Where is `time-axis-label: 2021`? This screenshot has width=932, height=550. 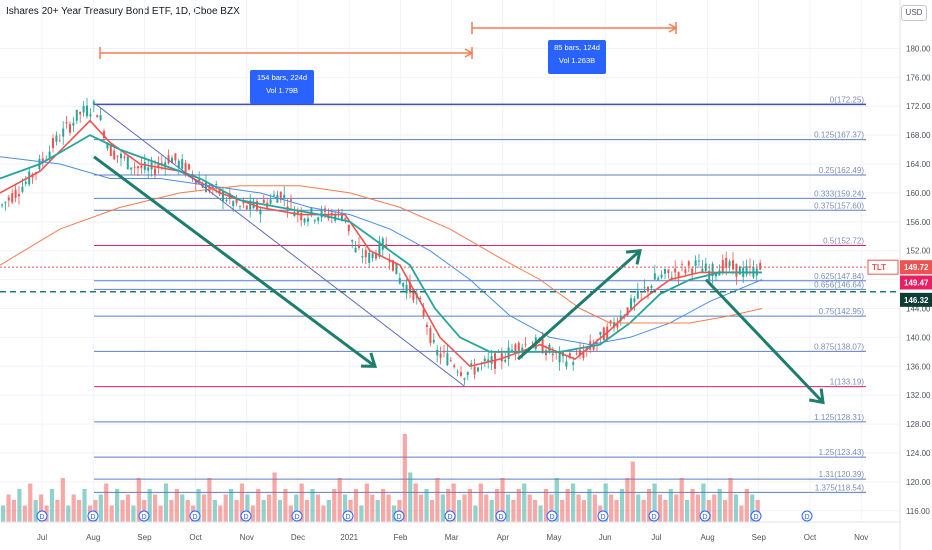
time-axis-label: 2021 is located at coordinates (349, 537).